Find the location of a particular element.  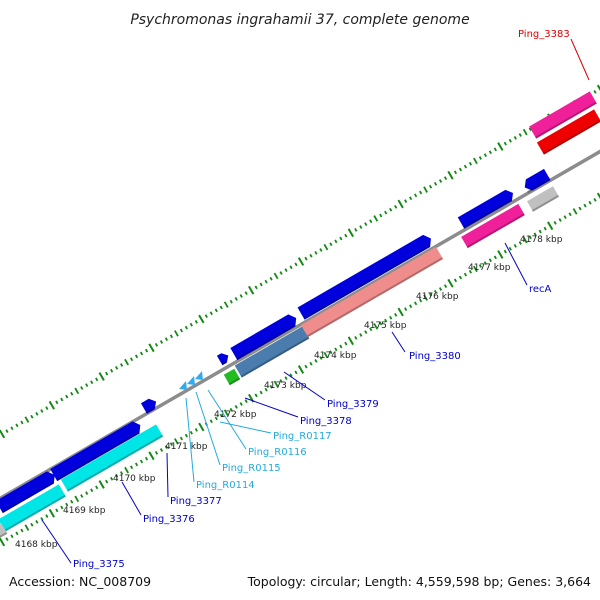

gene-label: Ping_3380 is located at coordinates (435, 356).